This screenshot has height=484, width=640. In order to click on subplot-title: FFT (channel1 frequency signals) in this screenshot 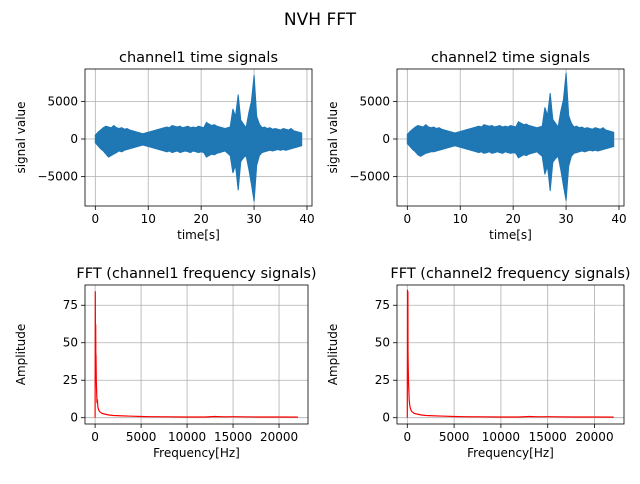, I will do `click(196, 274)`.